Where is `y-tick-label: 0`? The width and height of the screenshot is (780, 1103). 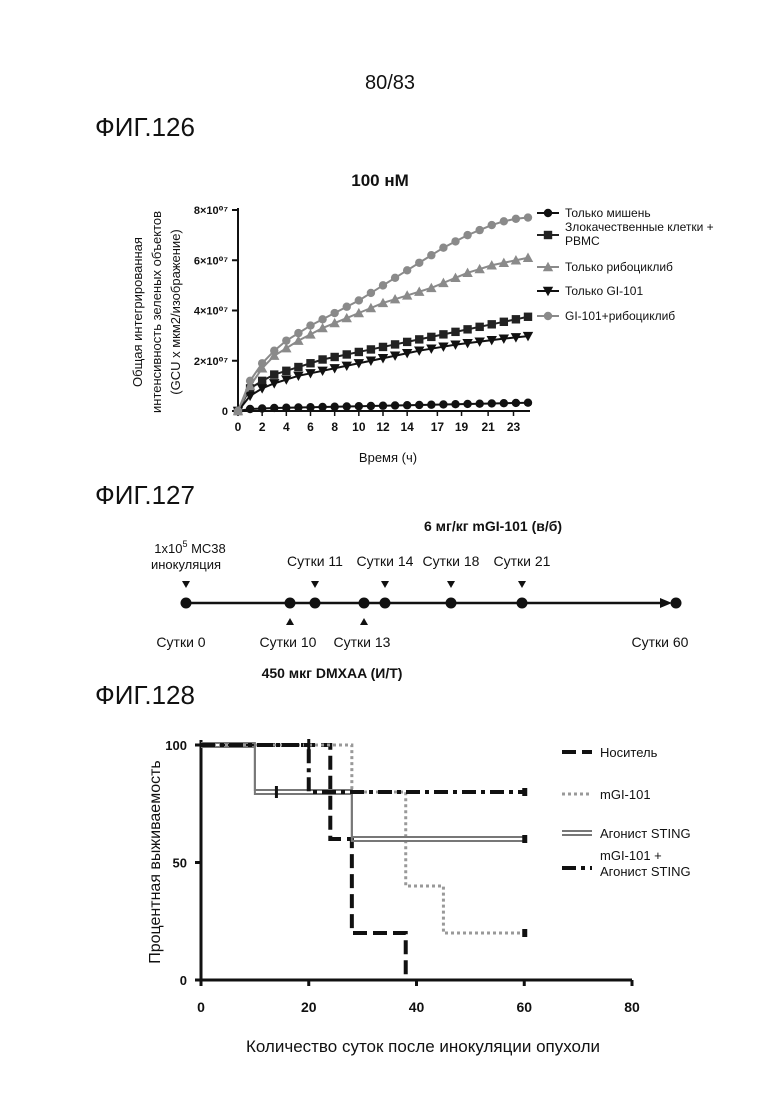 y-tick-label: 0 is located at coordinates (183, 980).